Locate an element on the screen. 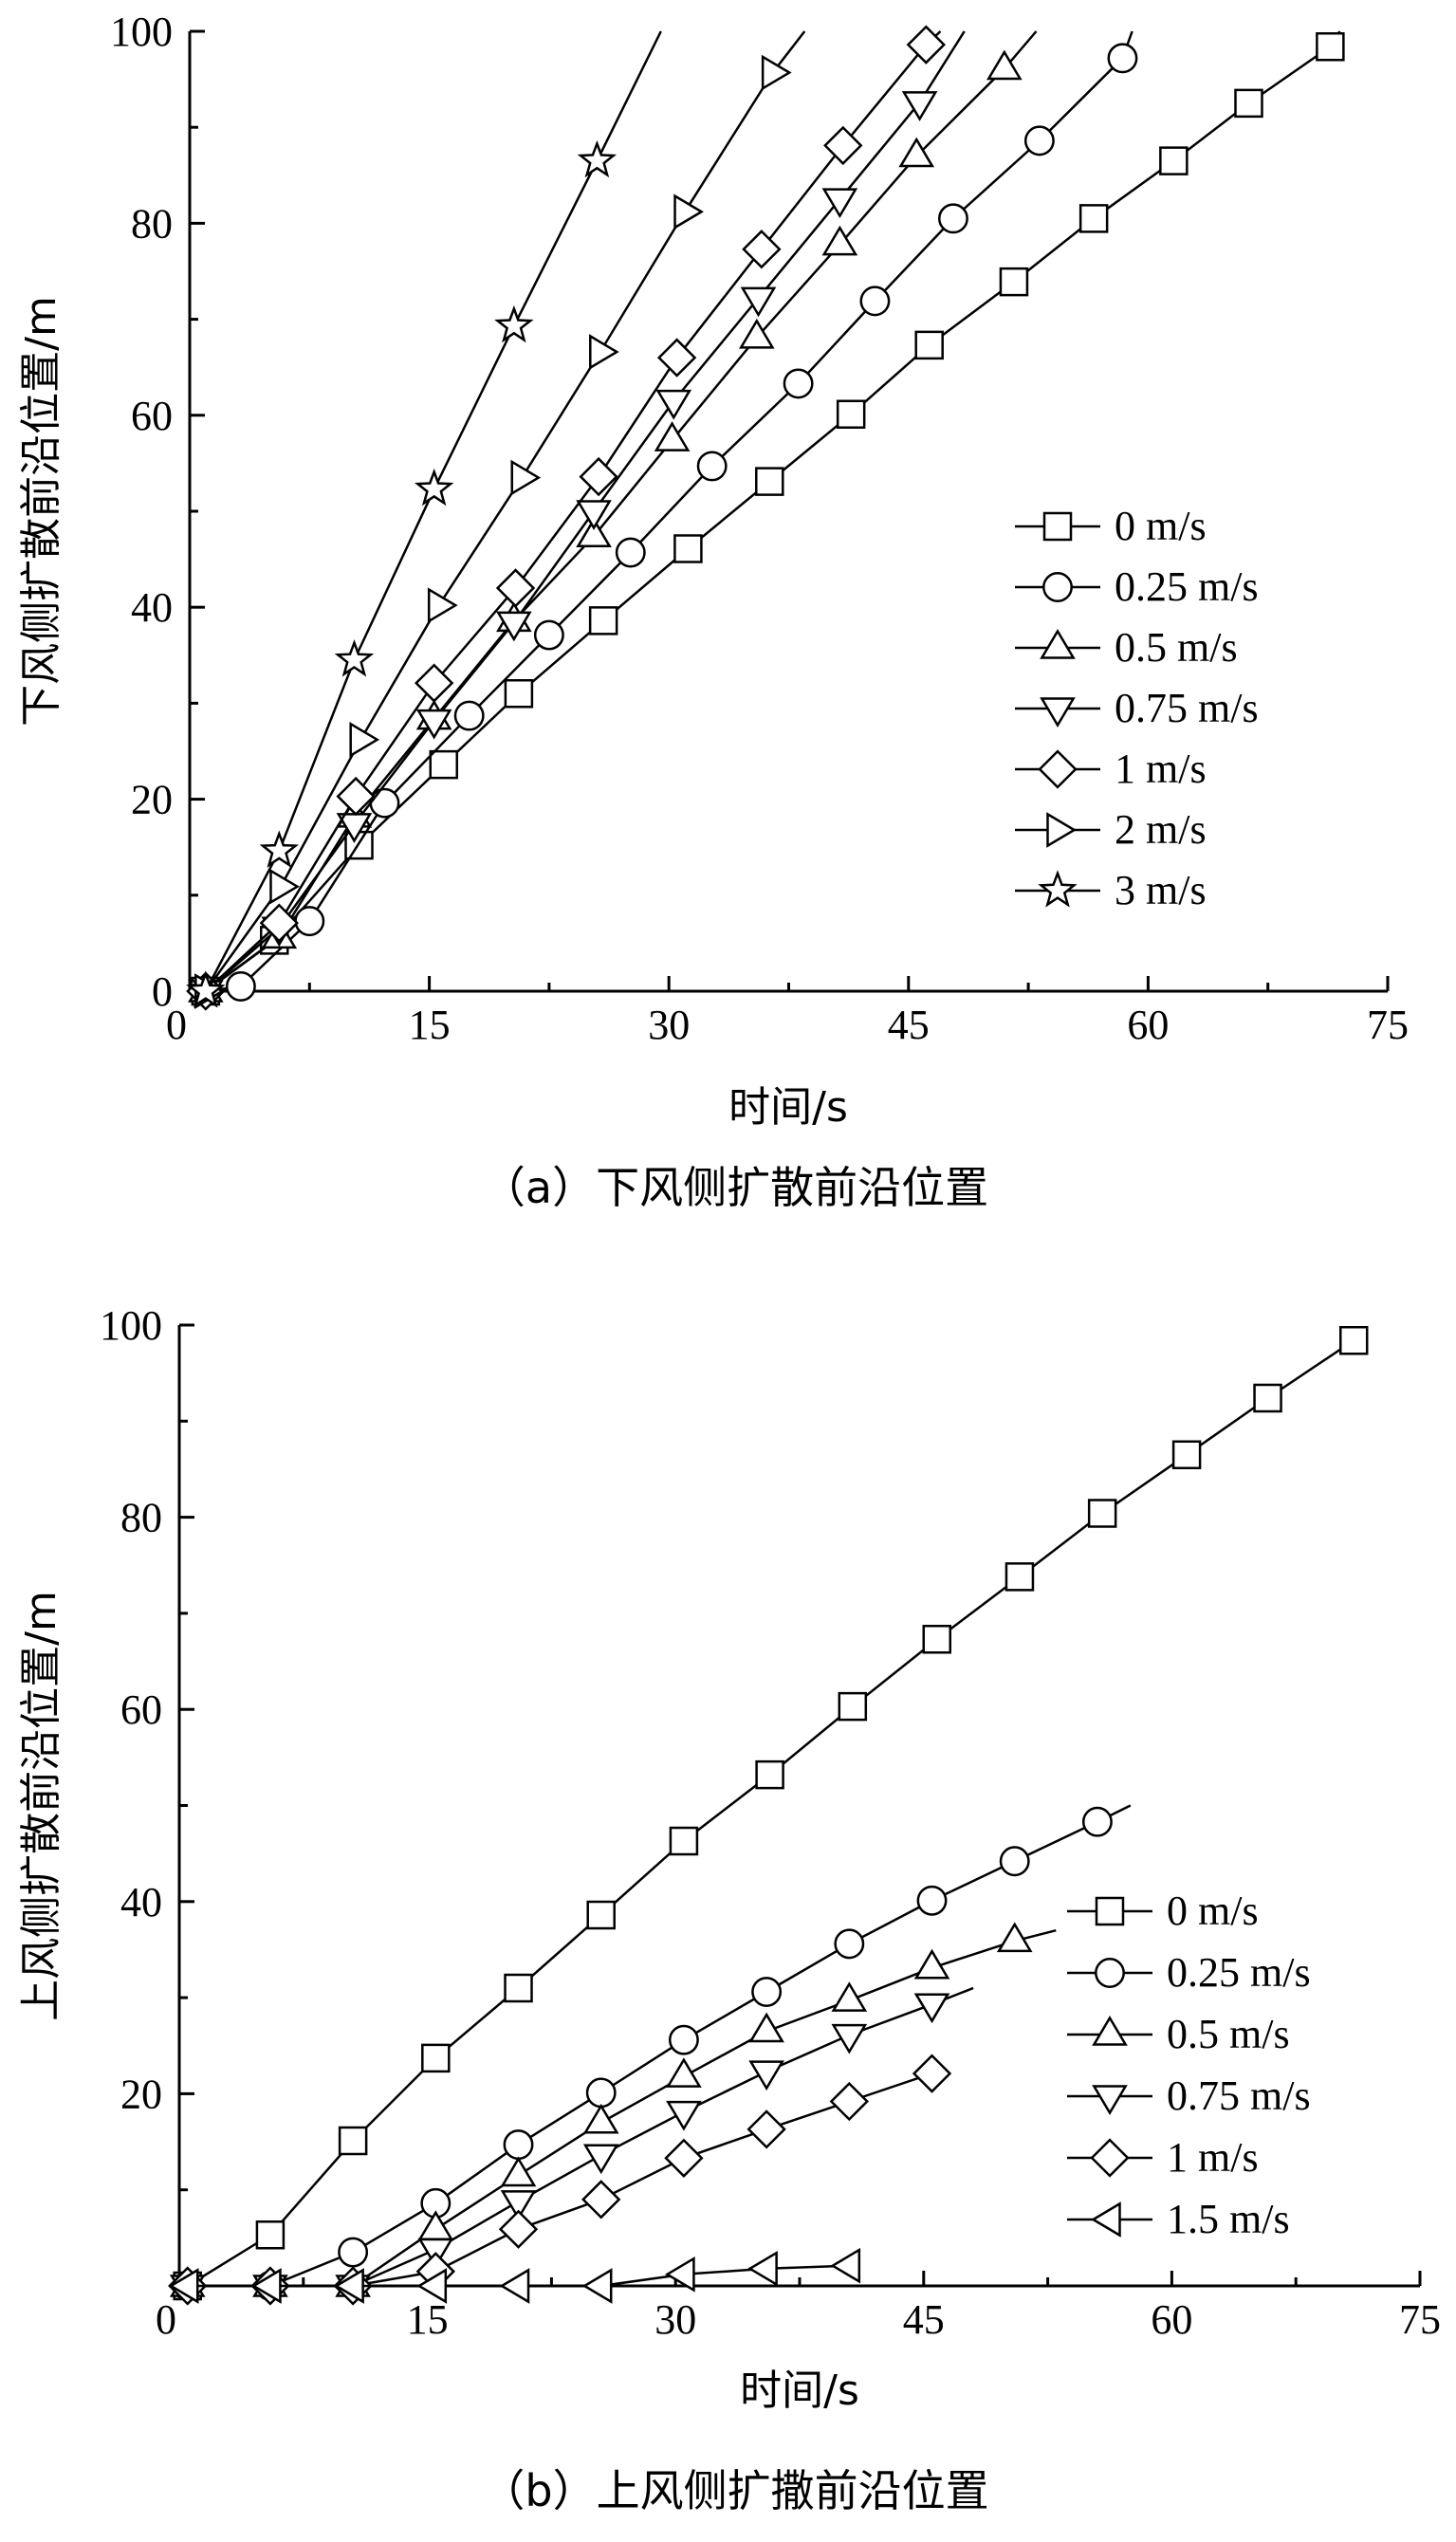 The height and width of the screenshot is (2542, 1456). panel-a-x-tick-label: 60 is located at coordinates (1148, 1025).